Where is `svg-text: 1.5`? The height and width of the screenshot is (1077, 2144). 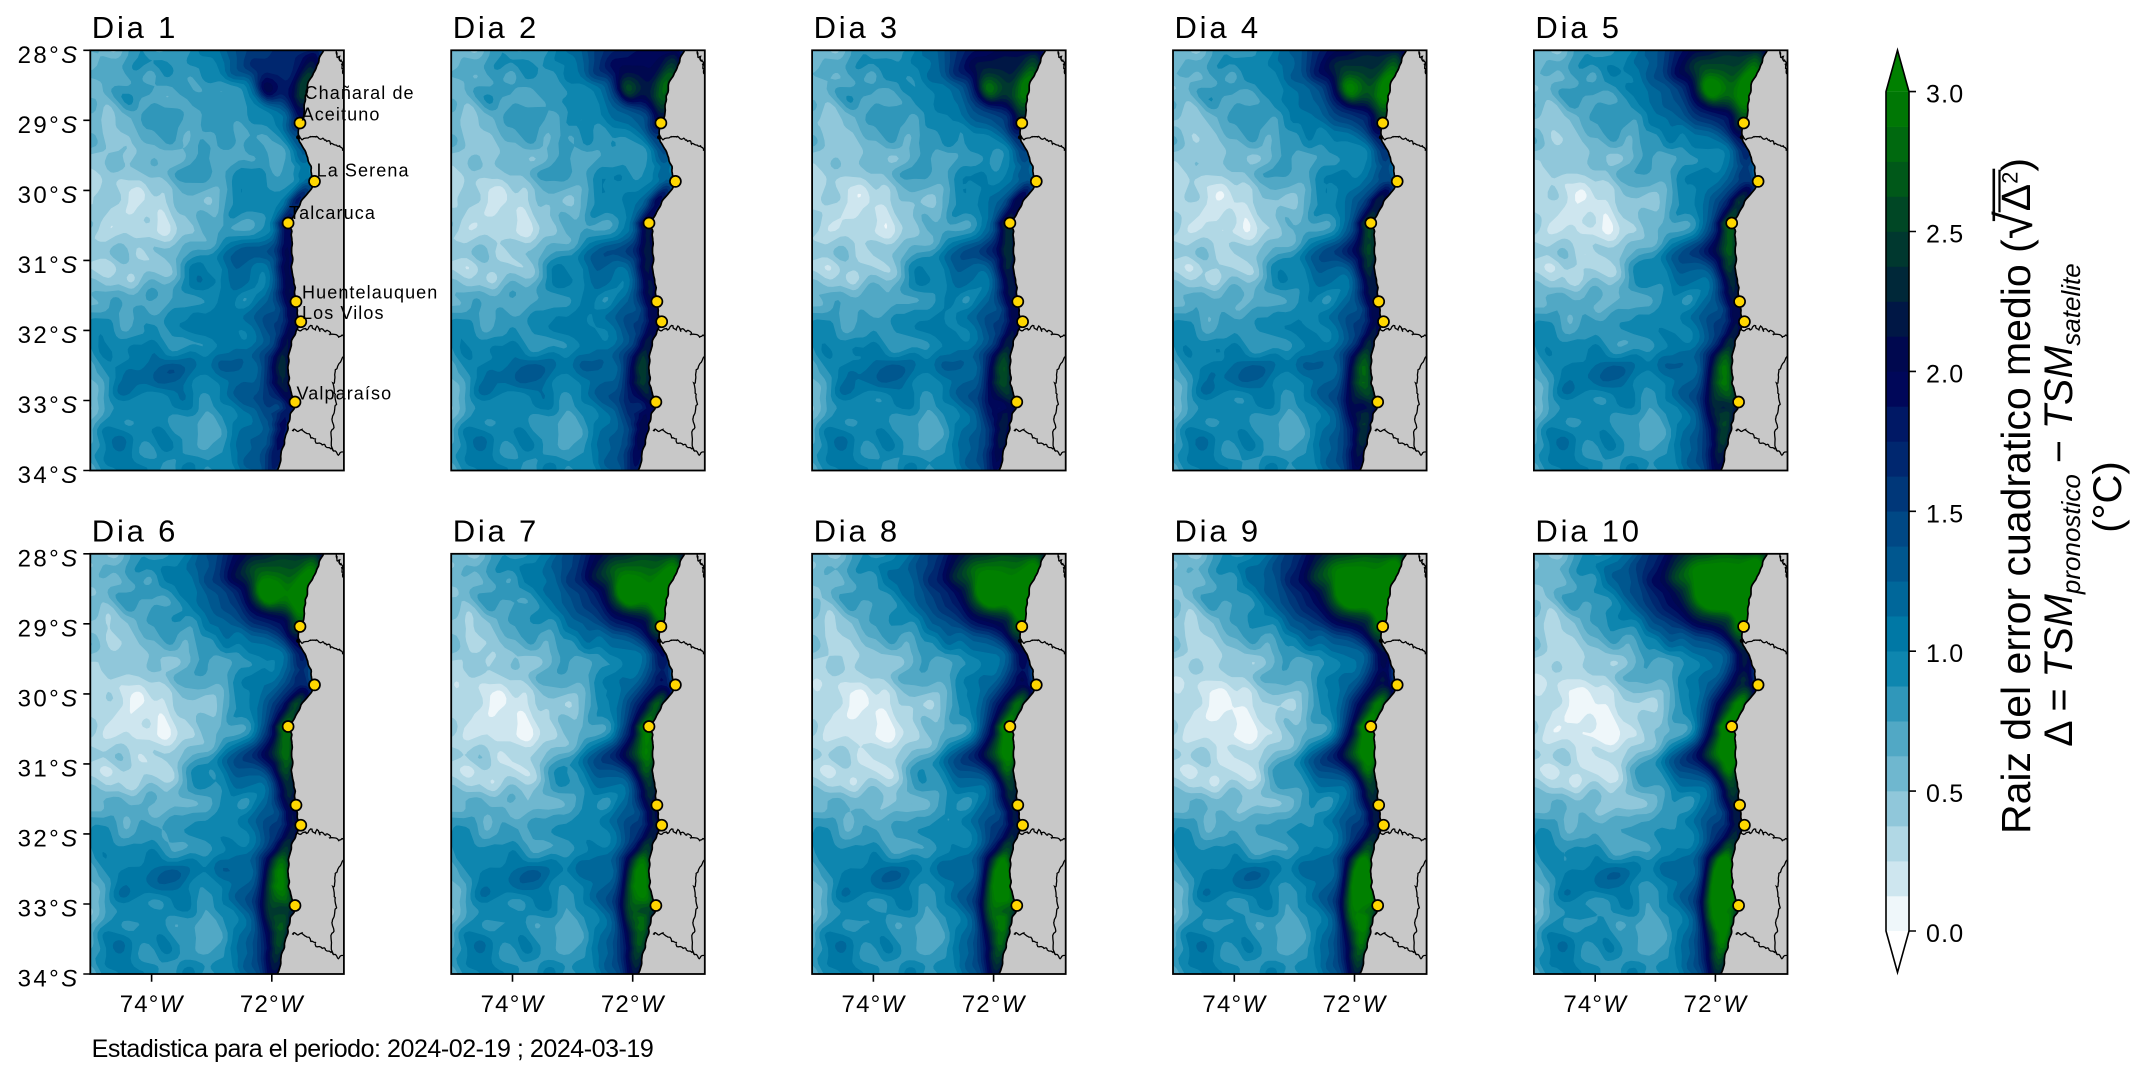
svg-text: 1.5 is located at coordinates (1945, 514).